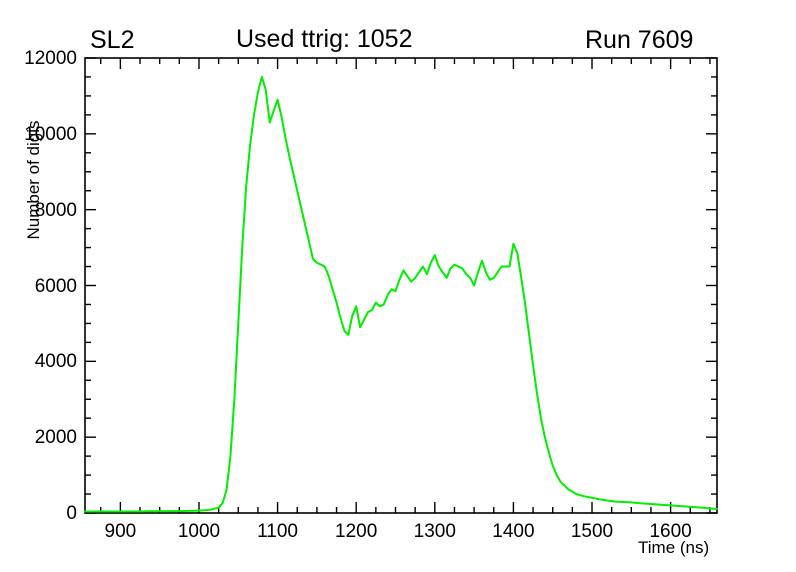  Describe the element at coordinates (356, 531) in the screenshot. I see `x-tick-label: 1200` at that location.